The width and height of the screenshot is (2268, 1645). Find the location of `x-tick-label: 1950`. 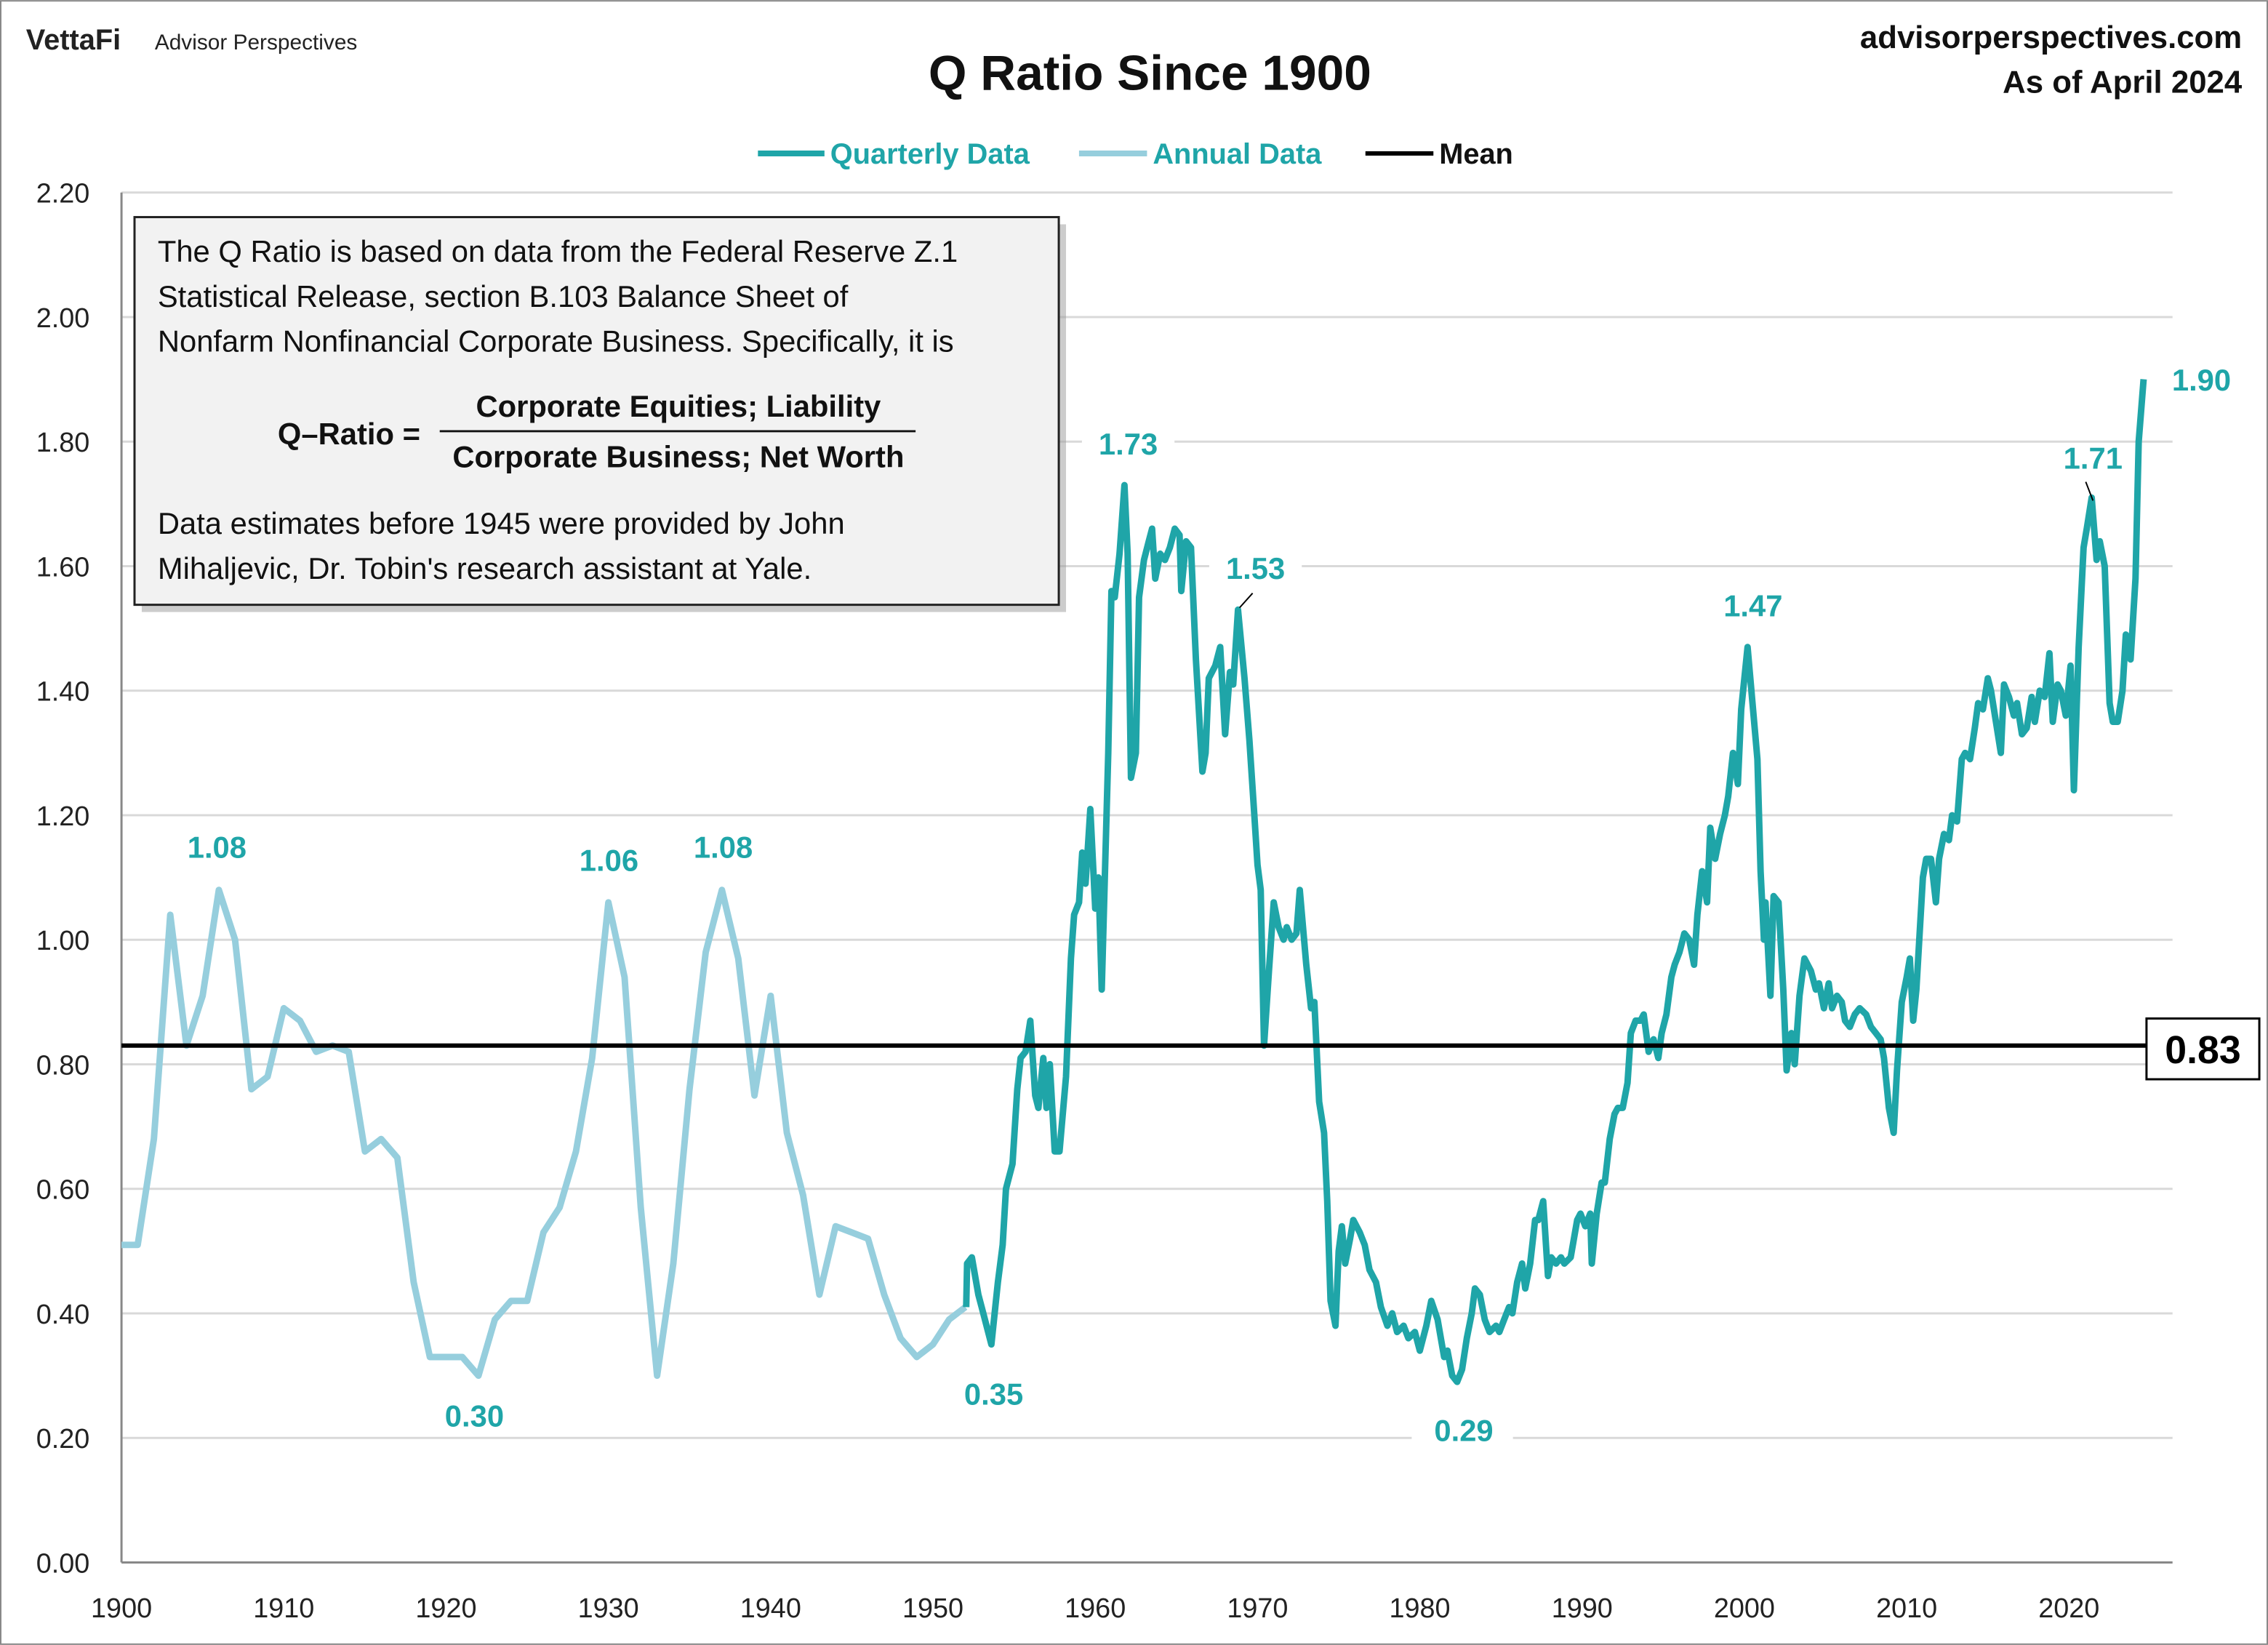

x-tick-label: 1950 is located at coordinates (932, 1608).